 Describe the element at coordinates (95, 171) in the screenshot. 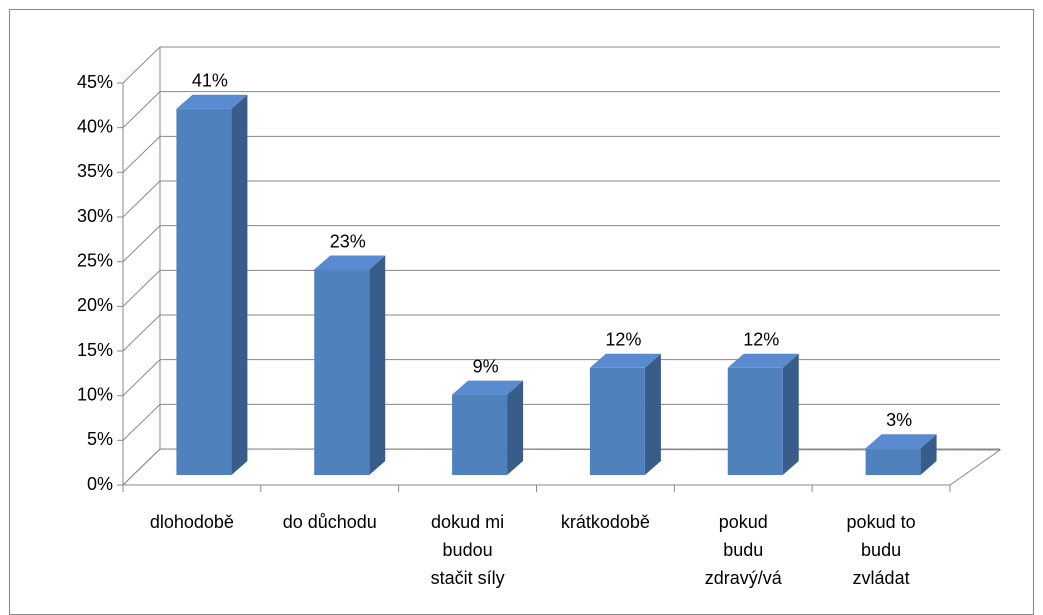

I see `y-tick-label: 35%` at that location.